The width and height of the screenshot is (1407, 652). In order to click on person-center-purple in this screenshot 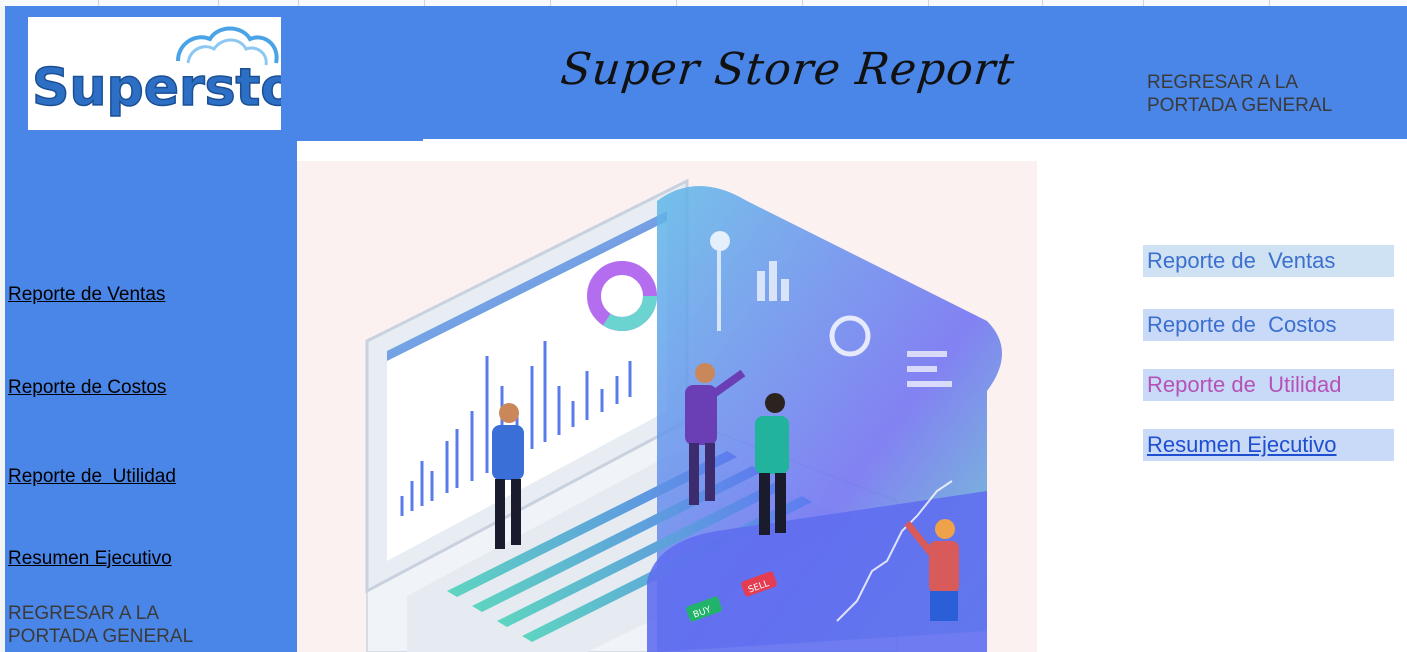, I will do `click(715, 434)`.